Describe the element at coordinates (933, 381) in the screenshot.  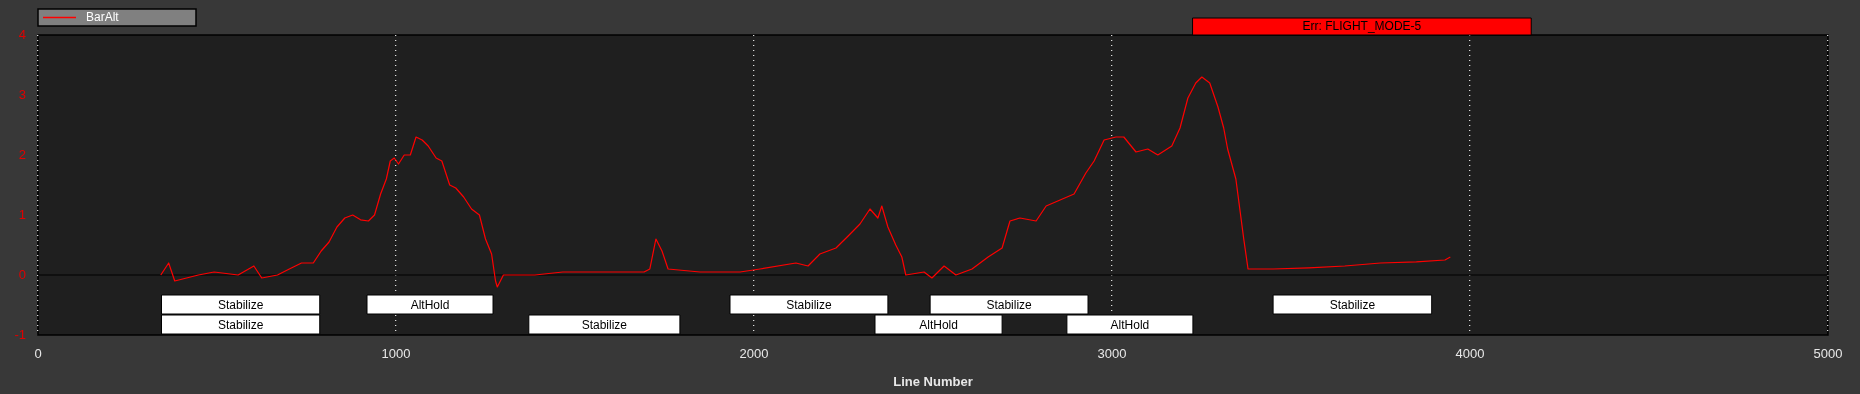
I see `x-axis-title: Line Number` at that location.